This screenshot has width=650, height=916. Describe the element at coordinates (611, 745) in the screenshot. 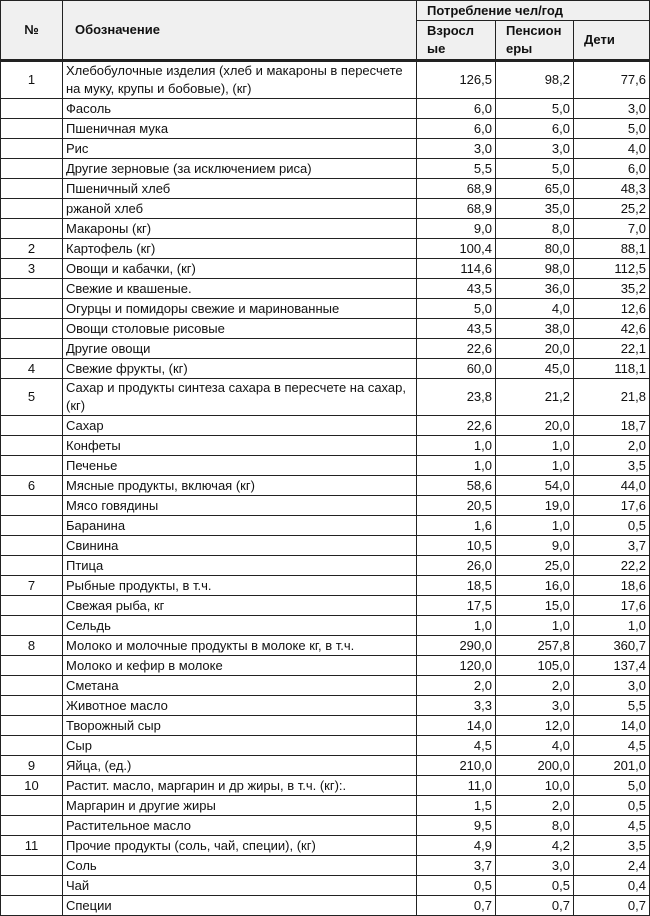

I see `row-children: 4,5` at that location.